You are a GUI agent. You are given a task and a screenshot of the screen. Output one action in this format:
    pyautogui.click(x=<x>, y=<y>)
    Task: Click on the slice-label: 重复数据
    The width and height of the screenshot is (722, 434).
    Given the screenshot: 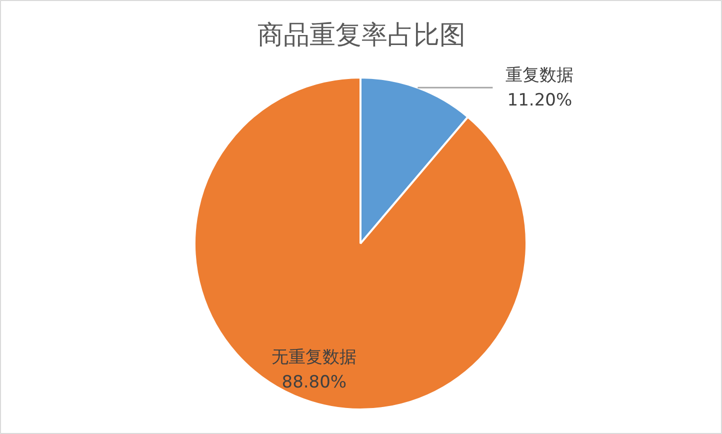 What is the action you would take?
    pyautogui.click(x=540, y=76)
    